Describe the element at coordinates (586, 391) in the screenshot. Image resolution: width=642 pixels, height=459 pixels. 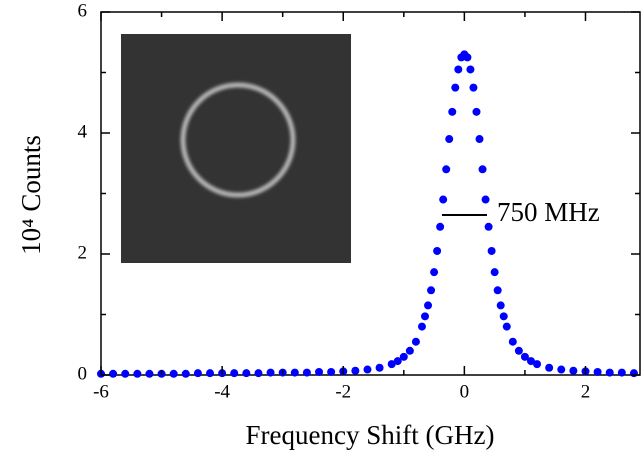
I see `x-tick-label: 2` at that location.